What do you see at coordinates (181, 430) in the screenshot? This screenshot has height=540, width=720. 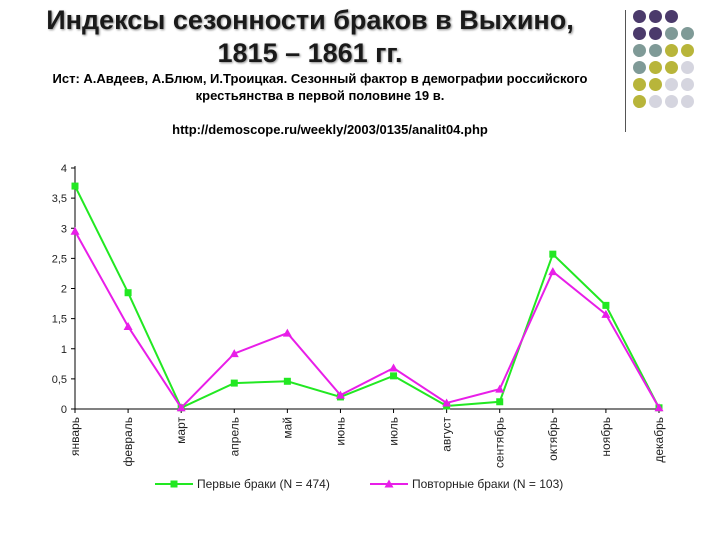 I see `x-tick-label: март` at bounding box center [181, 430].